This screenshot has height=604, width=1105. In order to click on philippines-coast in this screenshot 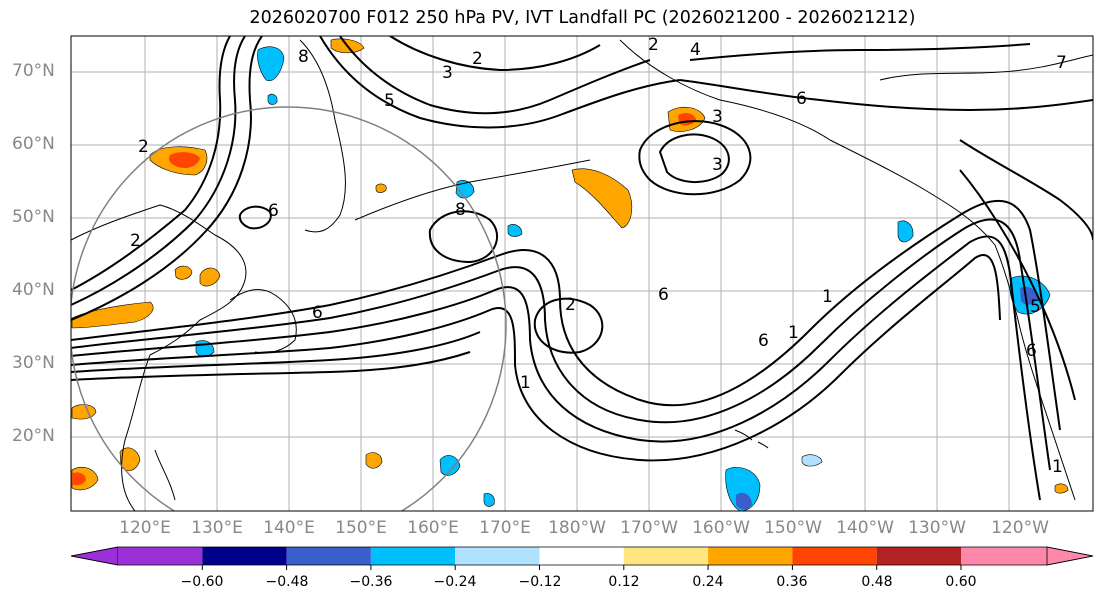, I will do `click(165, 475)`.